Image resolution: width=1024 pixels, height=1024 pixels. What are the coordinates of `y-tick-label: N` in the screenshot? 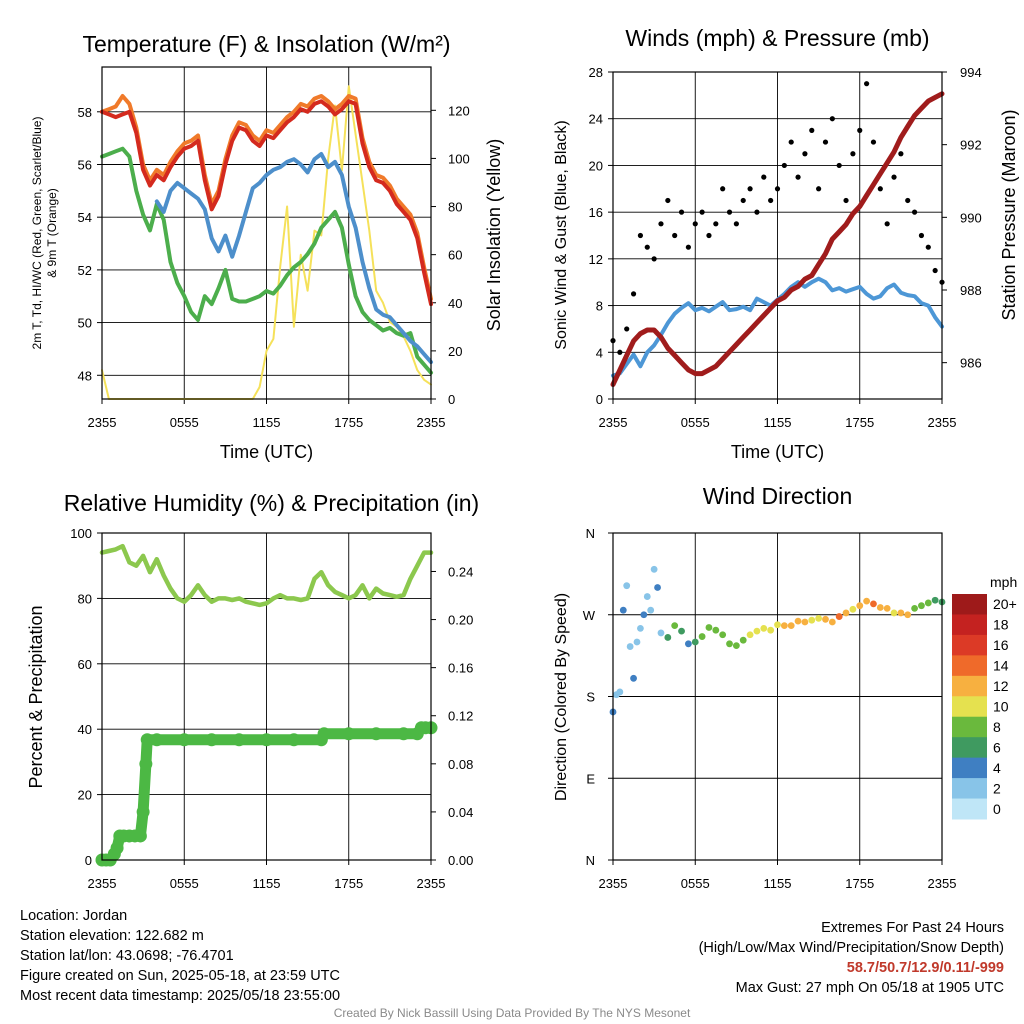 It's located at (590, 860).